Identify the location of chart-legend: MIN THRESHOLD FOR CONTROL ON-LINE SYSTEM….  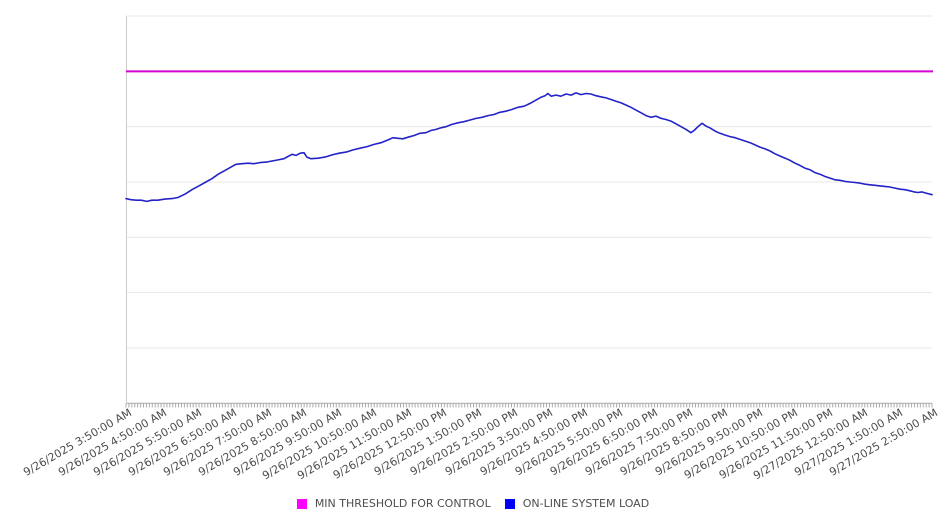
(473, 503).